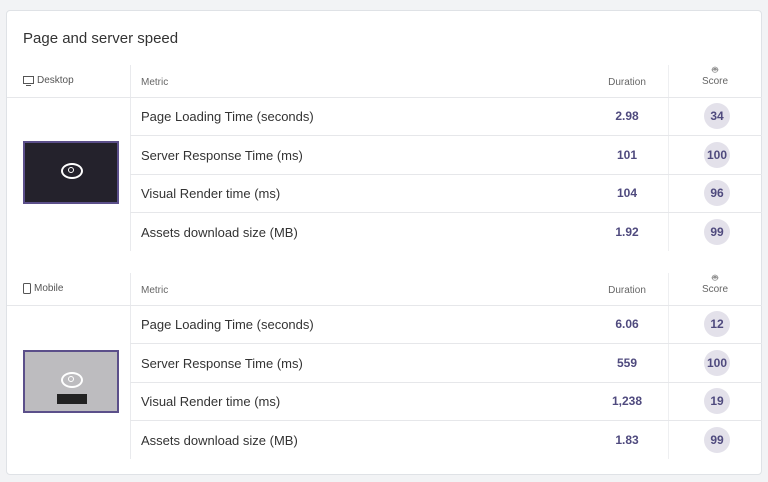 Image resolution: width=768 pixels, height=482 pixels. I want to click on card-title: Page and server speed, so click(101, 38).